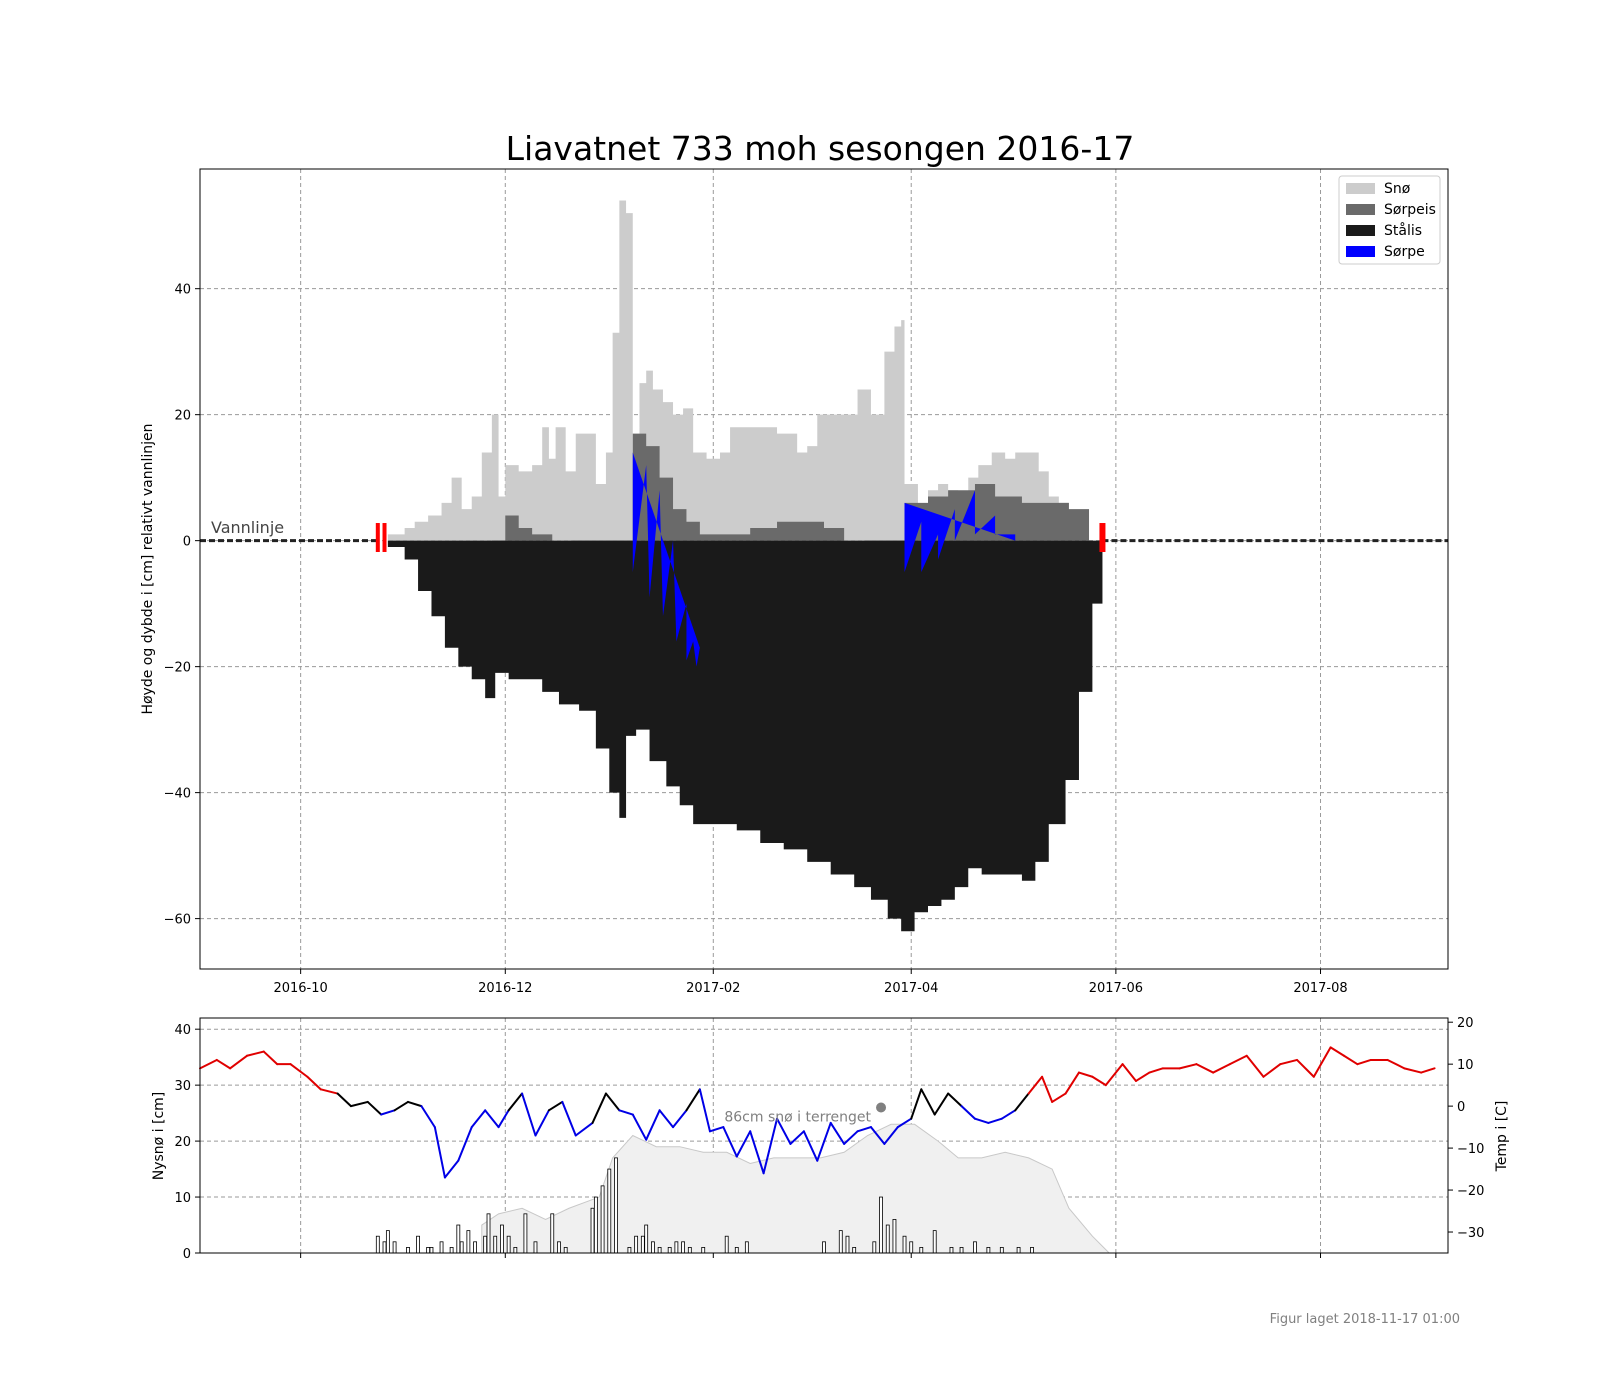 The image size is (1600, 1400). I want to click on legend-items: Snø Sørpeis Stålis Sørpe, so click(1391, 220).